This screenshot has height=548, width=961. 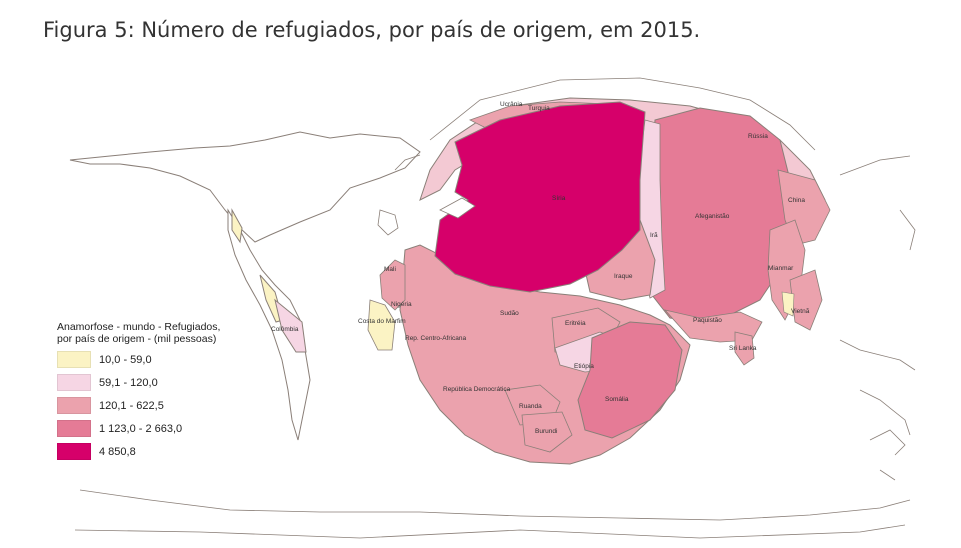 What do you see at coordinates (245, 187) in the screenshot?
I see `north-america-outline` at bounding box center [245, 187].